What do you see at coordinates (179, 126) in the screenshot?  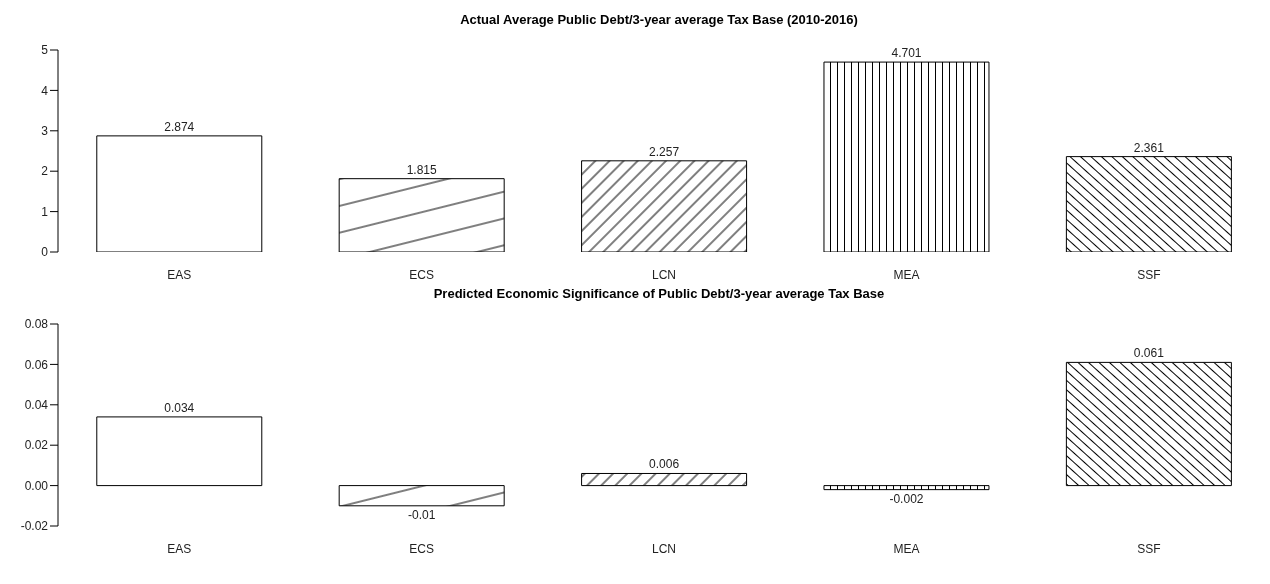 I see `data-label: 2.874` at bounding box center [179, 126].